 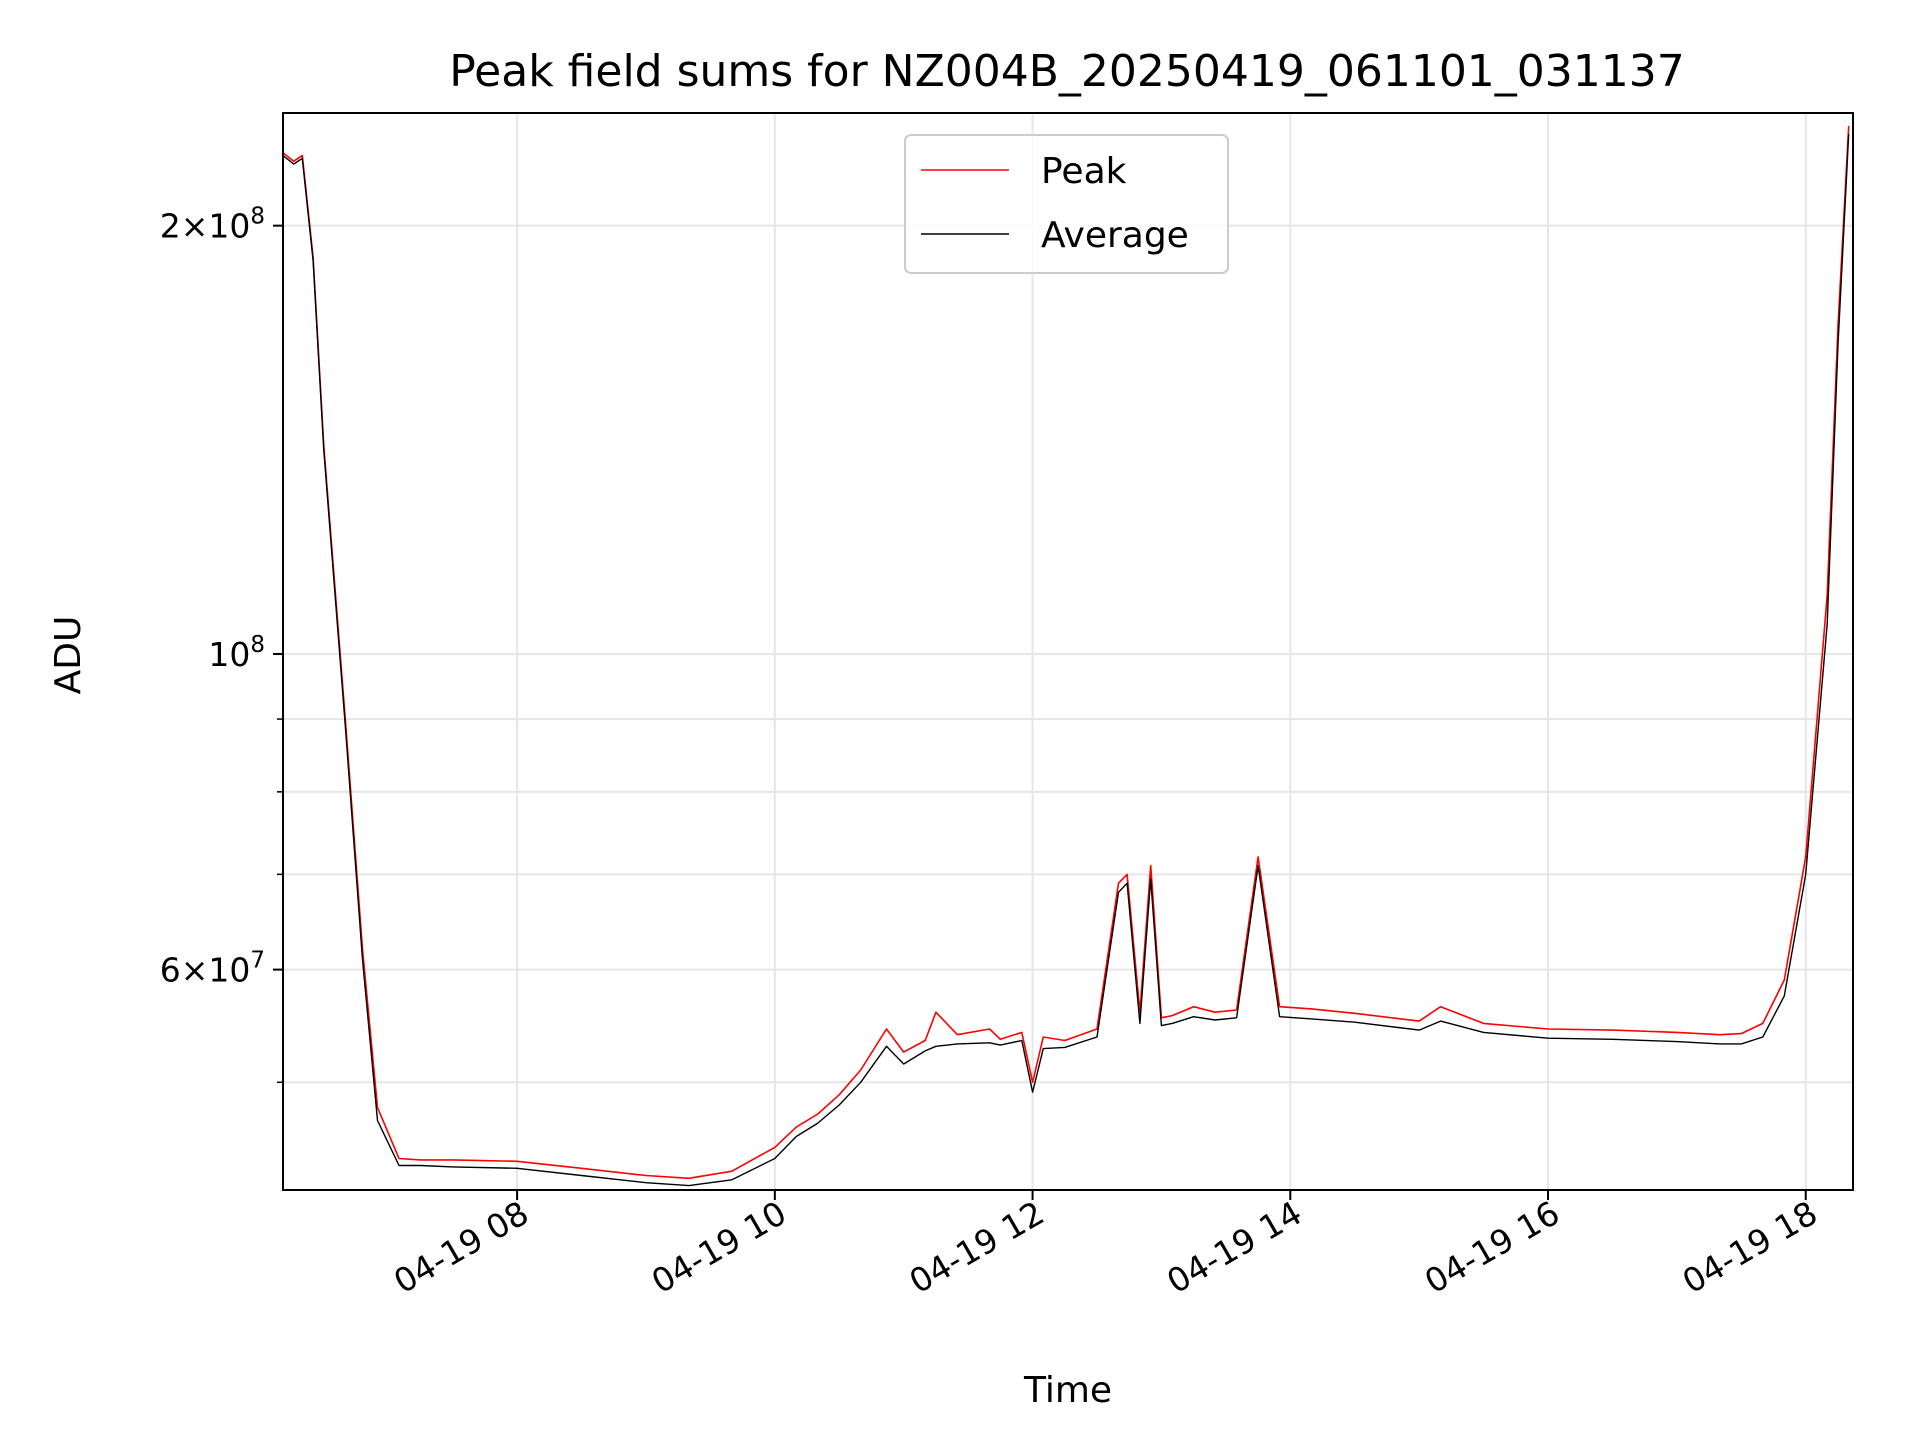 I want to click on legend: Peak Average, so click(x=1066, y=204).